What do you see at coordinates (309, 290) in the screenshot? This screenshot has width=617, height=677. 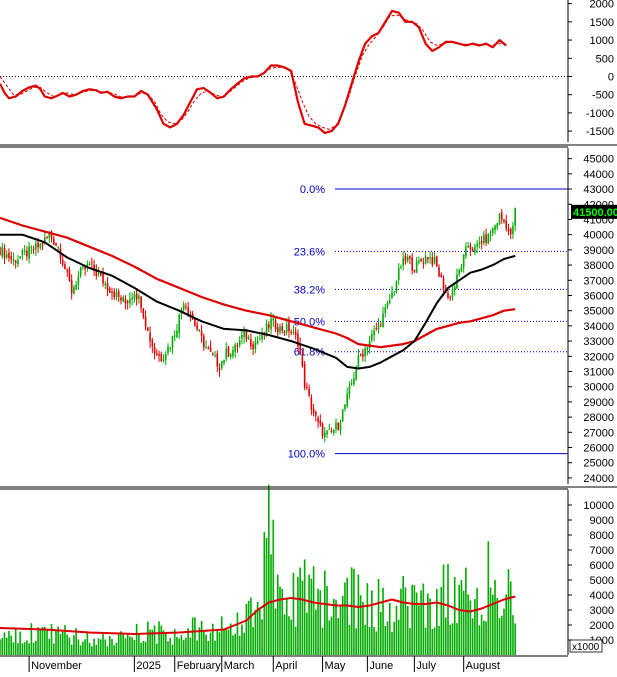 I see `fib-label: 38.2%` at bounding box center [309, 290].